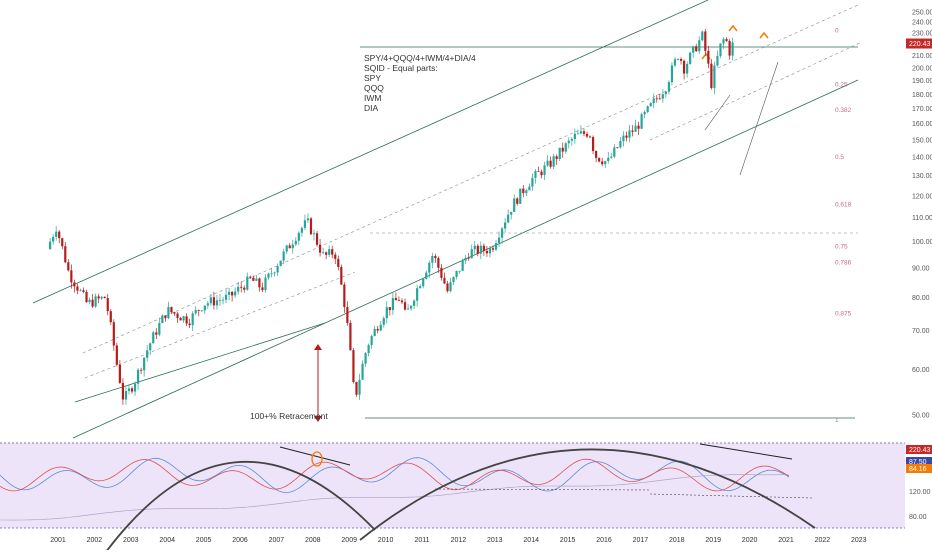 This screenshot has width=932, height=555. Describe the element at coordinates (841, 85) in the screenshot. I see `fib-level-label: 0.25` at that location.